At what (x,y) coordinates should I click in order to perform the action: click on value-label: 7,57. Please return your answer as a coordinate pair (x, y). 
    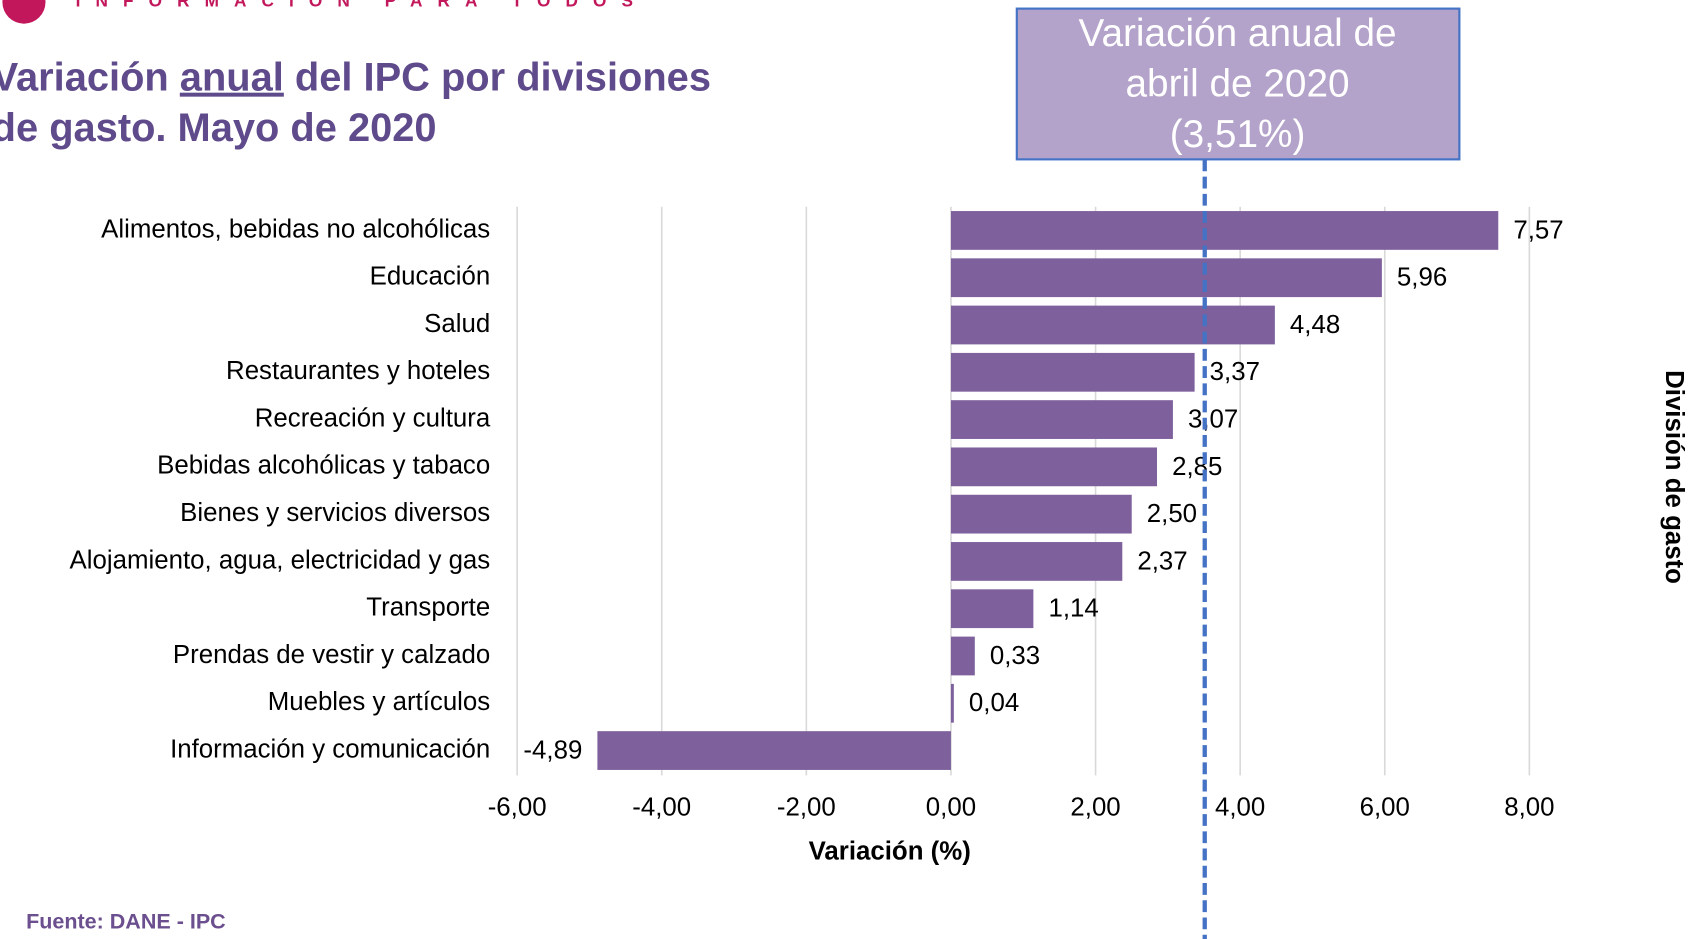
    Looking at the image, I should click on (1538, 230).